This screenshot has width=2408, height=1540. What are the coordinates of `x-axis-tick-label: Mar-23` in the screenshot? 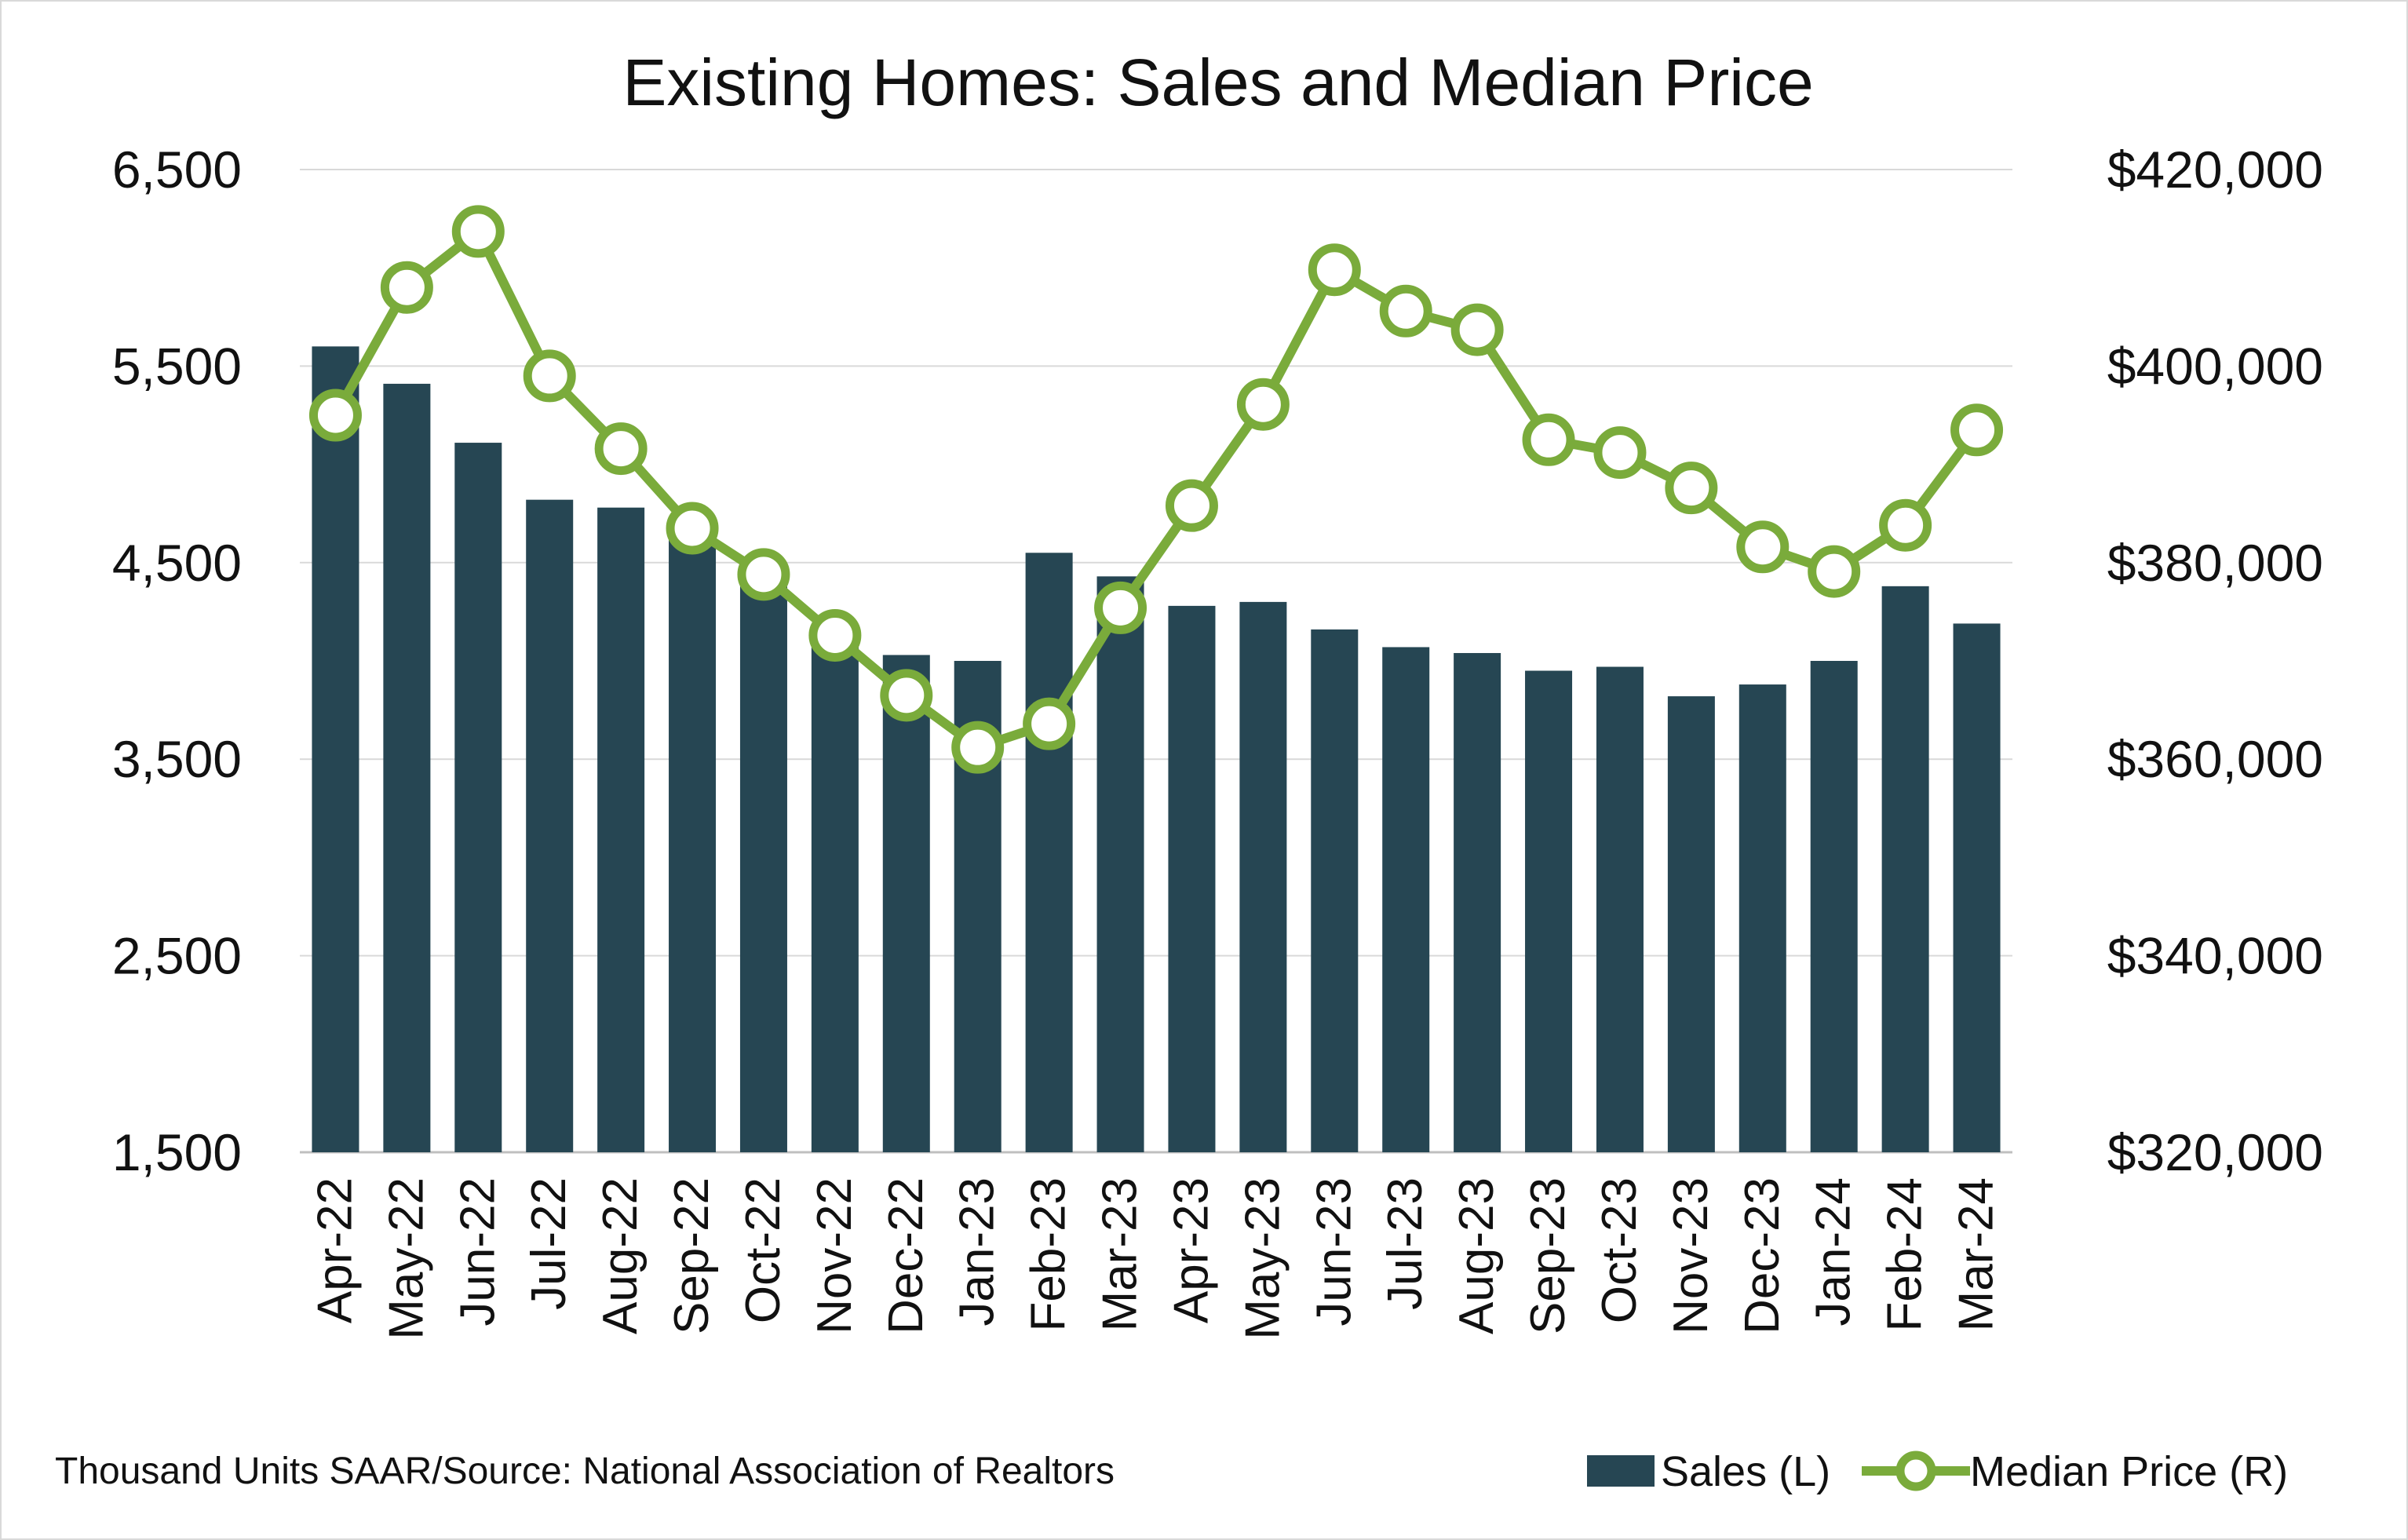 It's located at (1120, 1254).